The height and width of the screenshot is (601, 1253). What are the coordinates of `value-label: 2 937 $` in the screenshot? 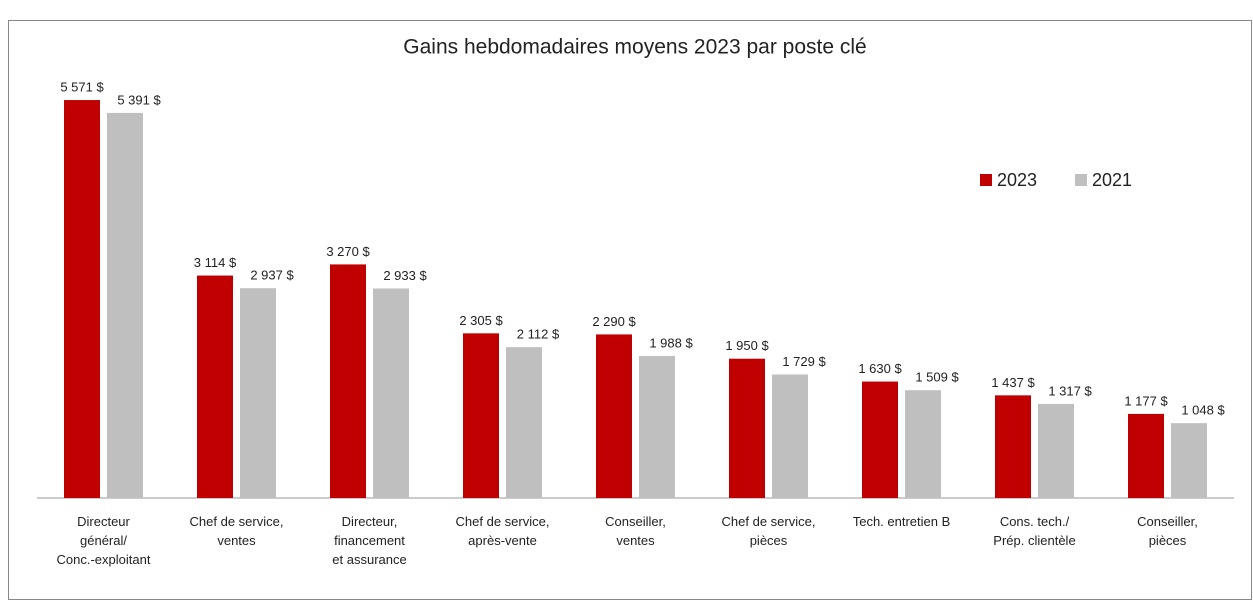 It's located at (272, 275).